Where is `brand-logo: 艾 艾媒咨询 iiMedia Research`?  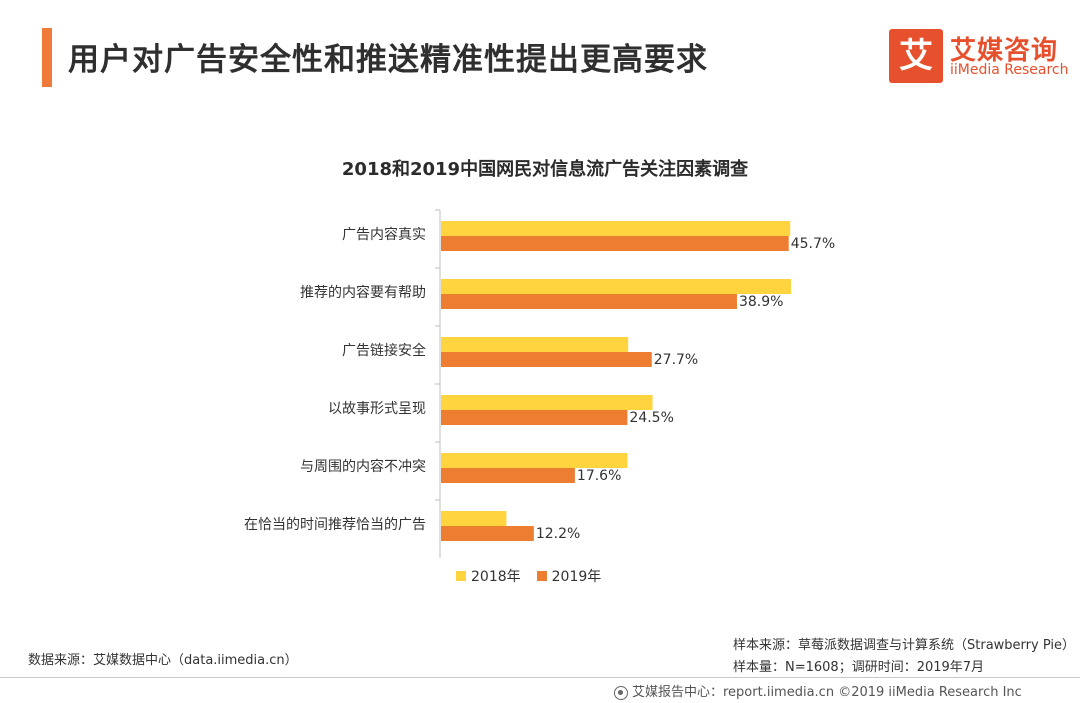
brand-logo: 艾 艾媒咨询 iiMedia Research is located at coordinates (979, 57).